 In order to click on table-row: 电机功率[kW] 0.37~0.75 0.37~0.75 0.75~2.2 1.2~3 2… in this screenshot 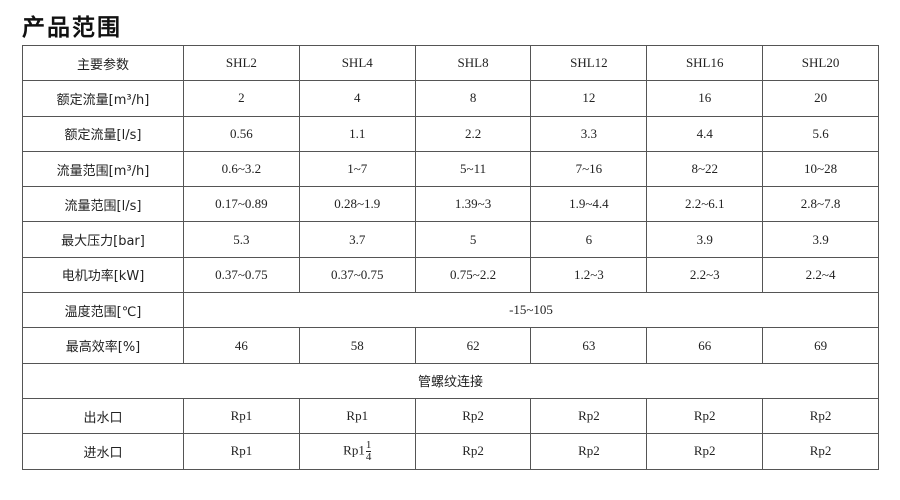, I will do `click(450, 275)`.